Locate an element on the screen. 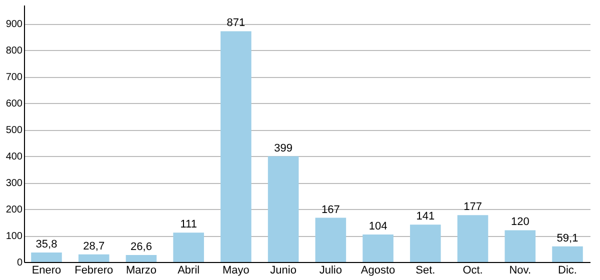 This screenshot has width=600, height=280. x-tick-label: Mayo is located at coordinates (236, 270).